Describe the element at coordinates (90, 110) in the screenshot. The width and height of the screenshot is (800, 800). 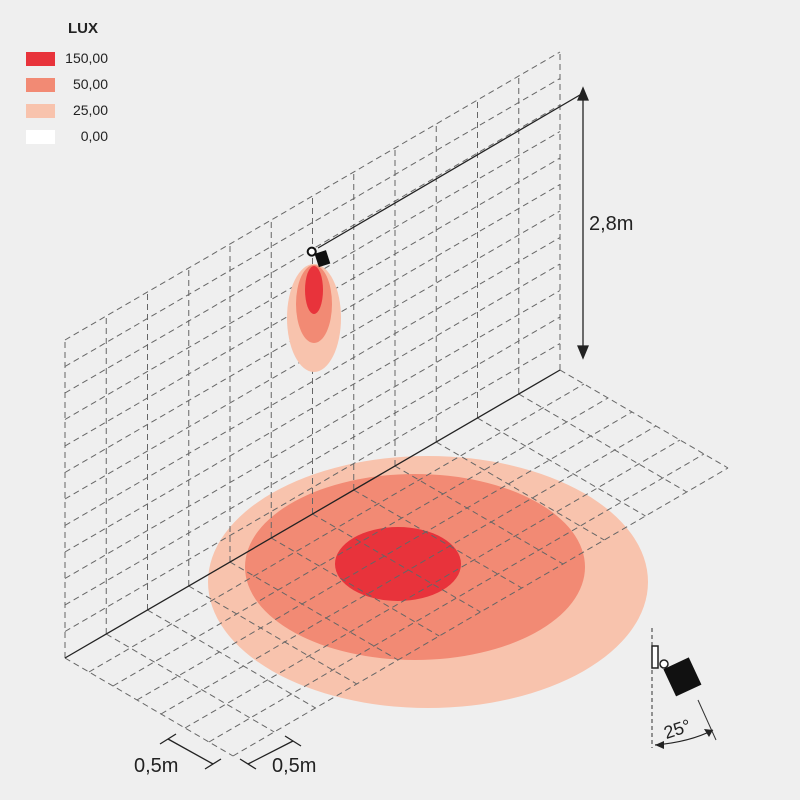
I see `legend-value-25: 25,00` at that location.